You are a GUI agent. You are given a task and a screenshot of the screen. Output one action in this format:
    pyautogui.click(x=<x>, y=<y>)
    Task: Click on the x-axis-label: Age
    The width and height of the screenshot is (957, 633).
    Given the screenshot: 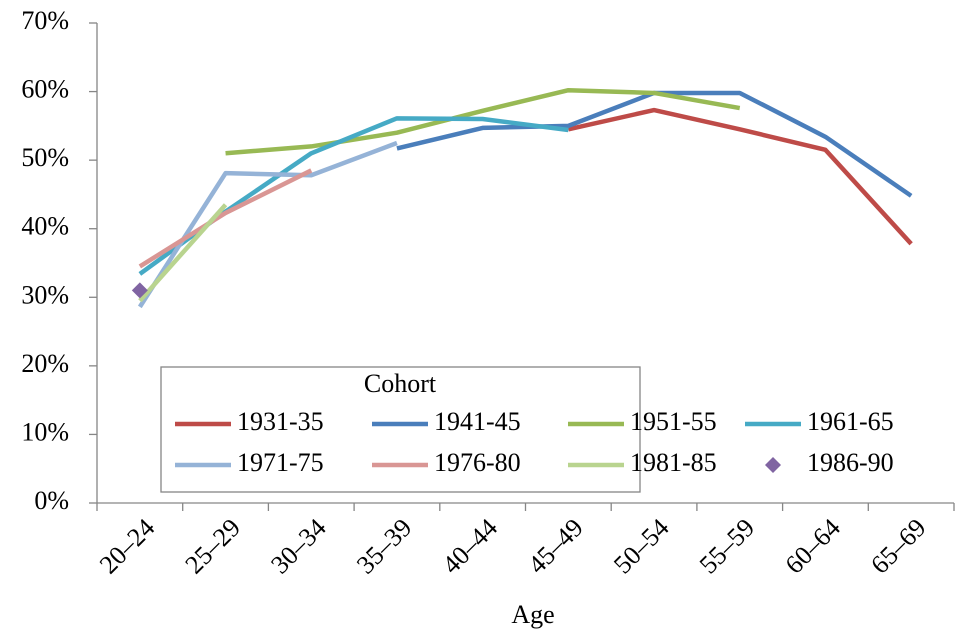 What is the action you would take?
    pyautogui.click(x=532, y=614)
    